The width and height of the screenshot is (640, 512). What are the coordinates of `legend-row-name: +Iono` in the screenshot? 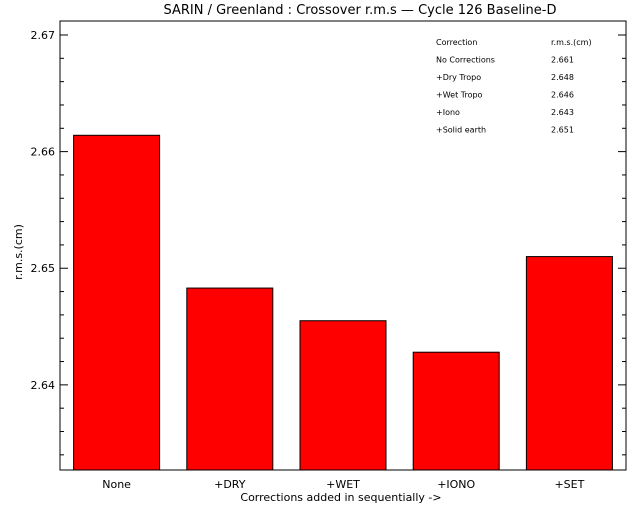 It's located at (448, 112).